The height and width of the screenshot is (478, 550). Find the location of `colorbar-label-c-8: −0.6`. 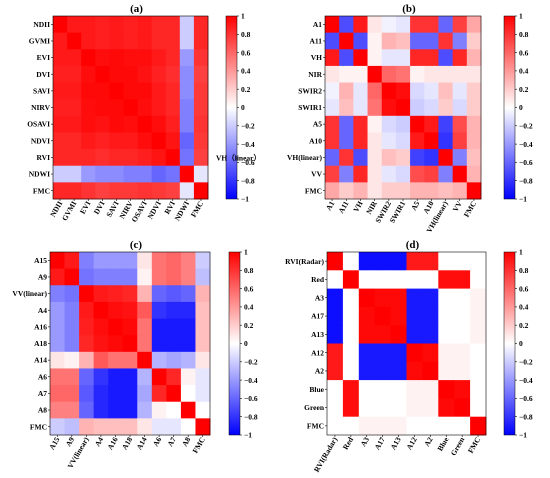

colorbar-label-c-8: −0.6 is located at coordinates (251, 398).